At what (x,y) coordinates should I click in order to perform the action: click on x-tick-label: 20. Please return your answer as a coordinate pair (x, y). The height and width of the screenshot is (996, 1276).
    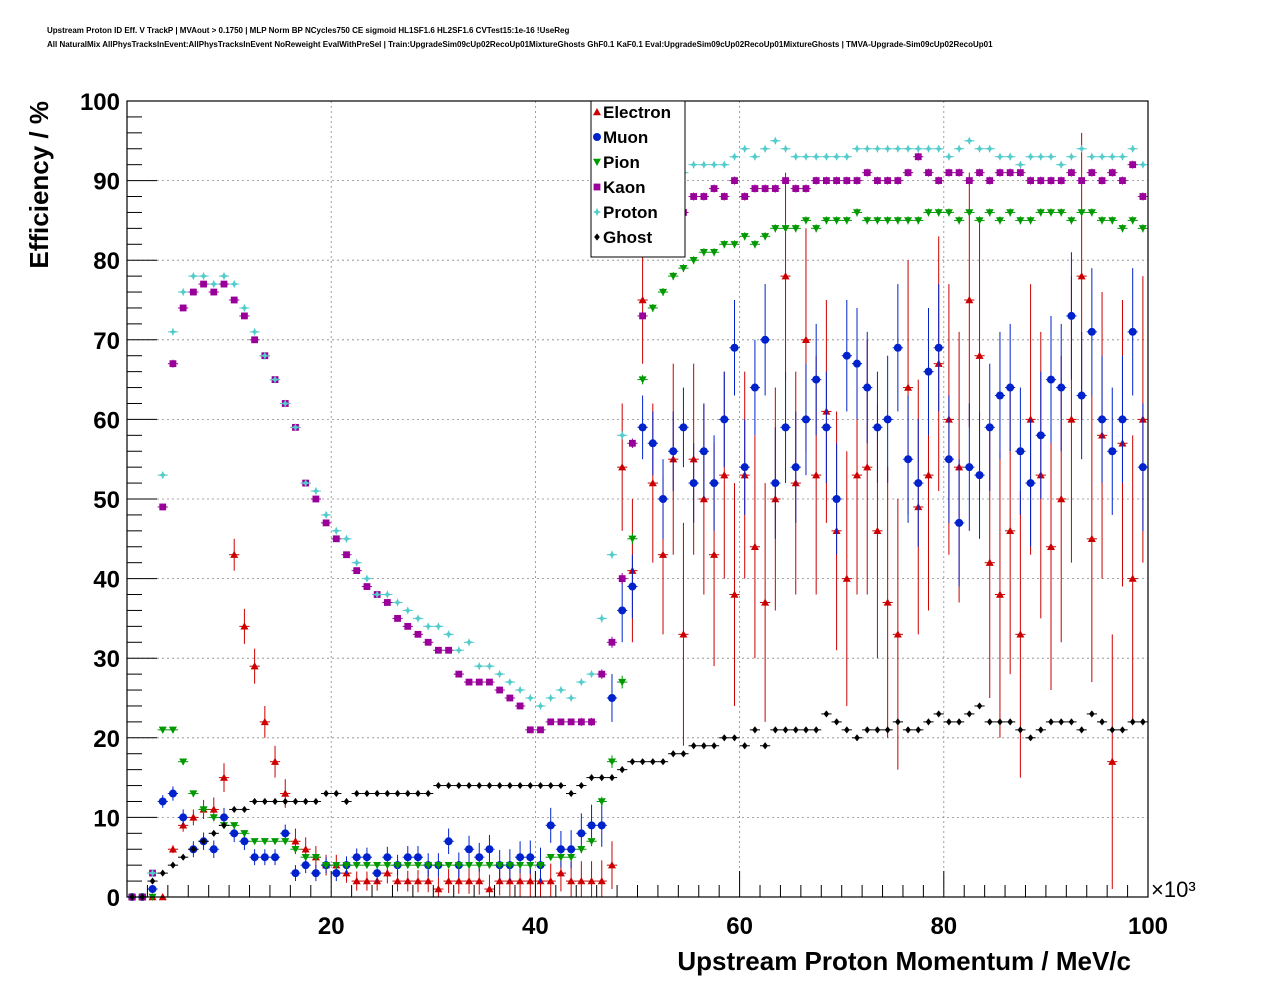
    Looking at the image, I should click on (331, 926).